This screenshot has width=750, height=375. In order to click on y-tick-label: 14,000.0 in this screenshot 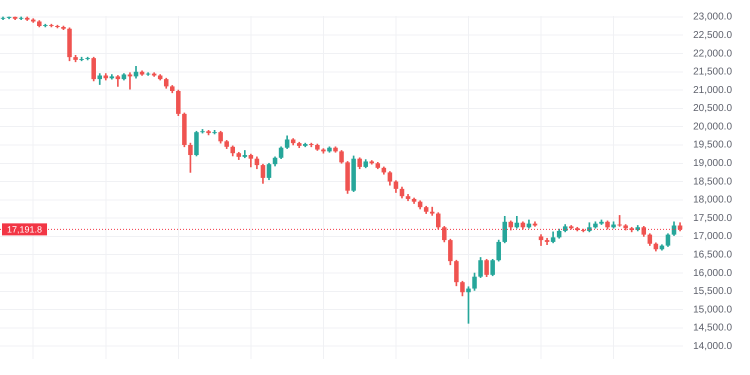, I will do `click(712, 346)`.